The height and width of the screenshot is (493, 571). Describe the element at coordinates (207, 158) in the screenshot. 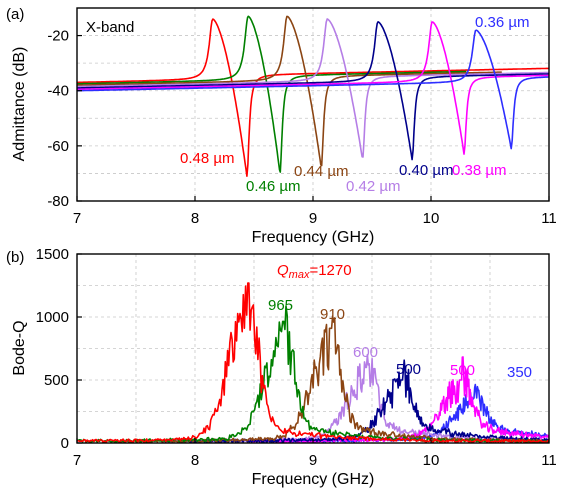

I see `series-label-0.48: 0.48 µm` at that location.